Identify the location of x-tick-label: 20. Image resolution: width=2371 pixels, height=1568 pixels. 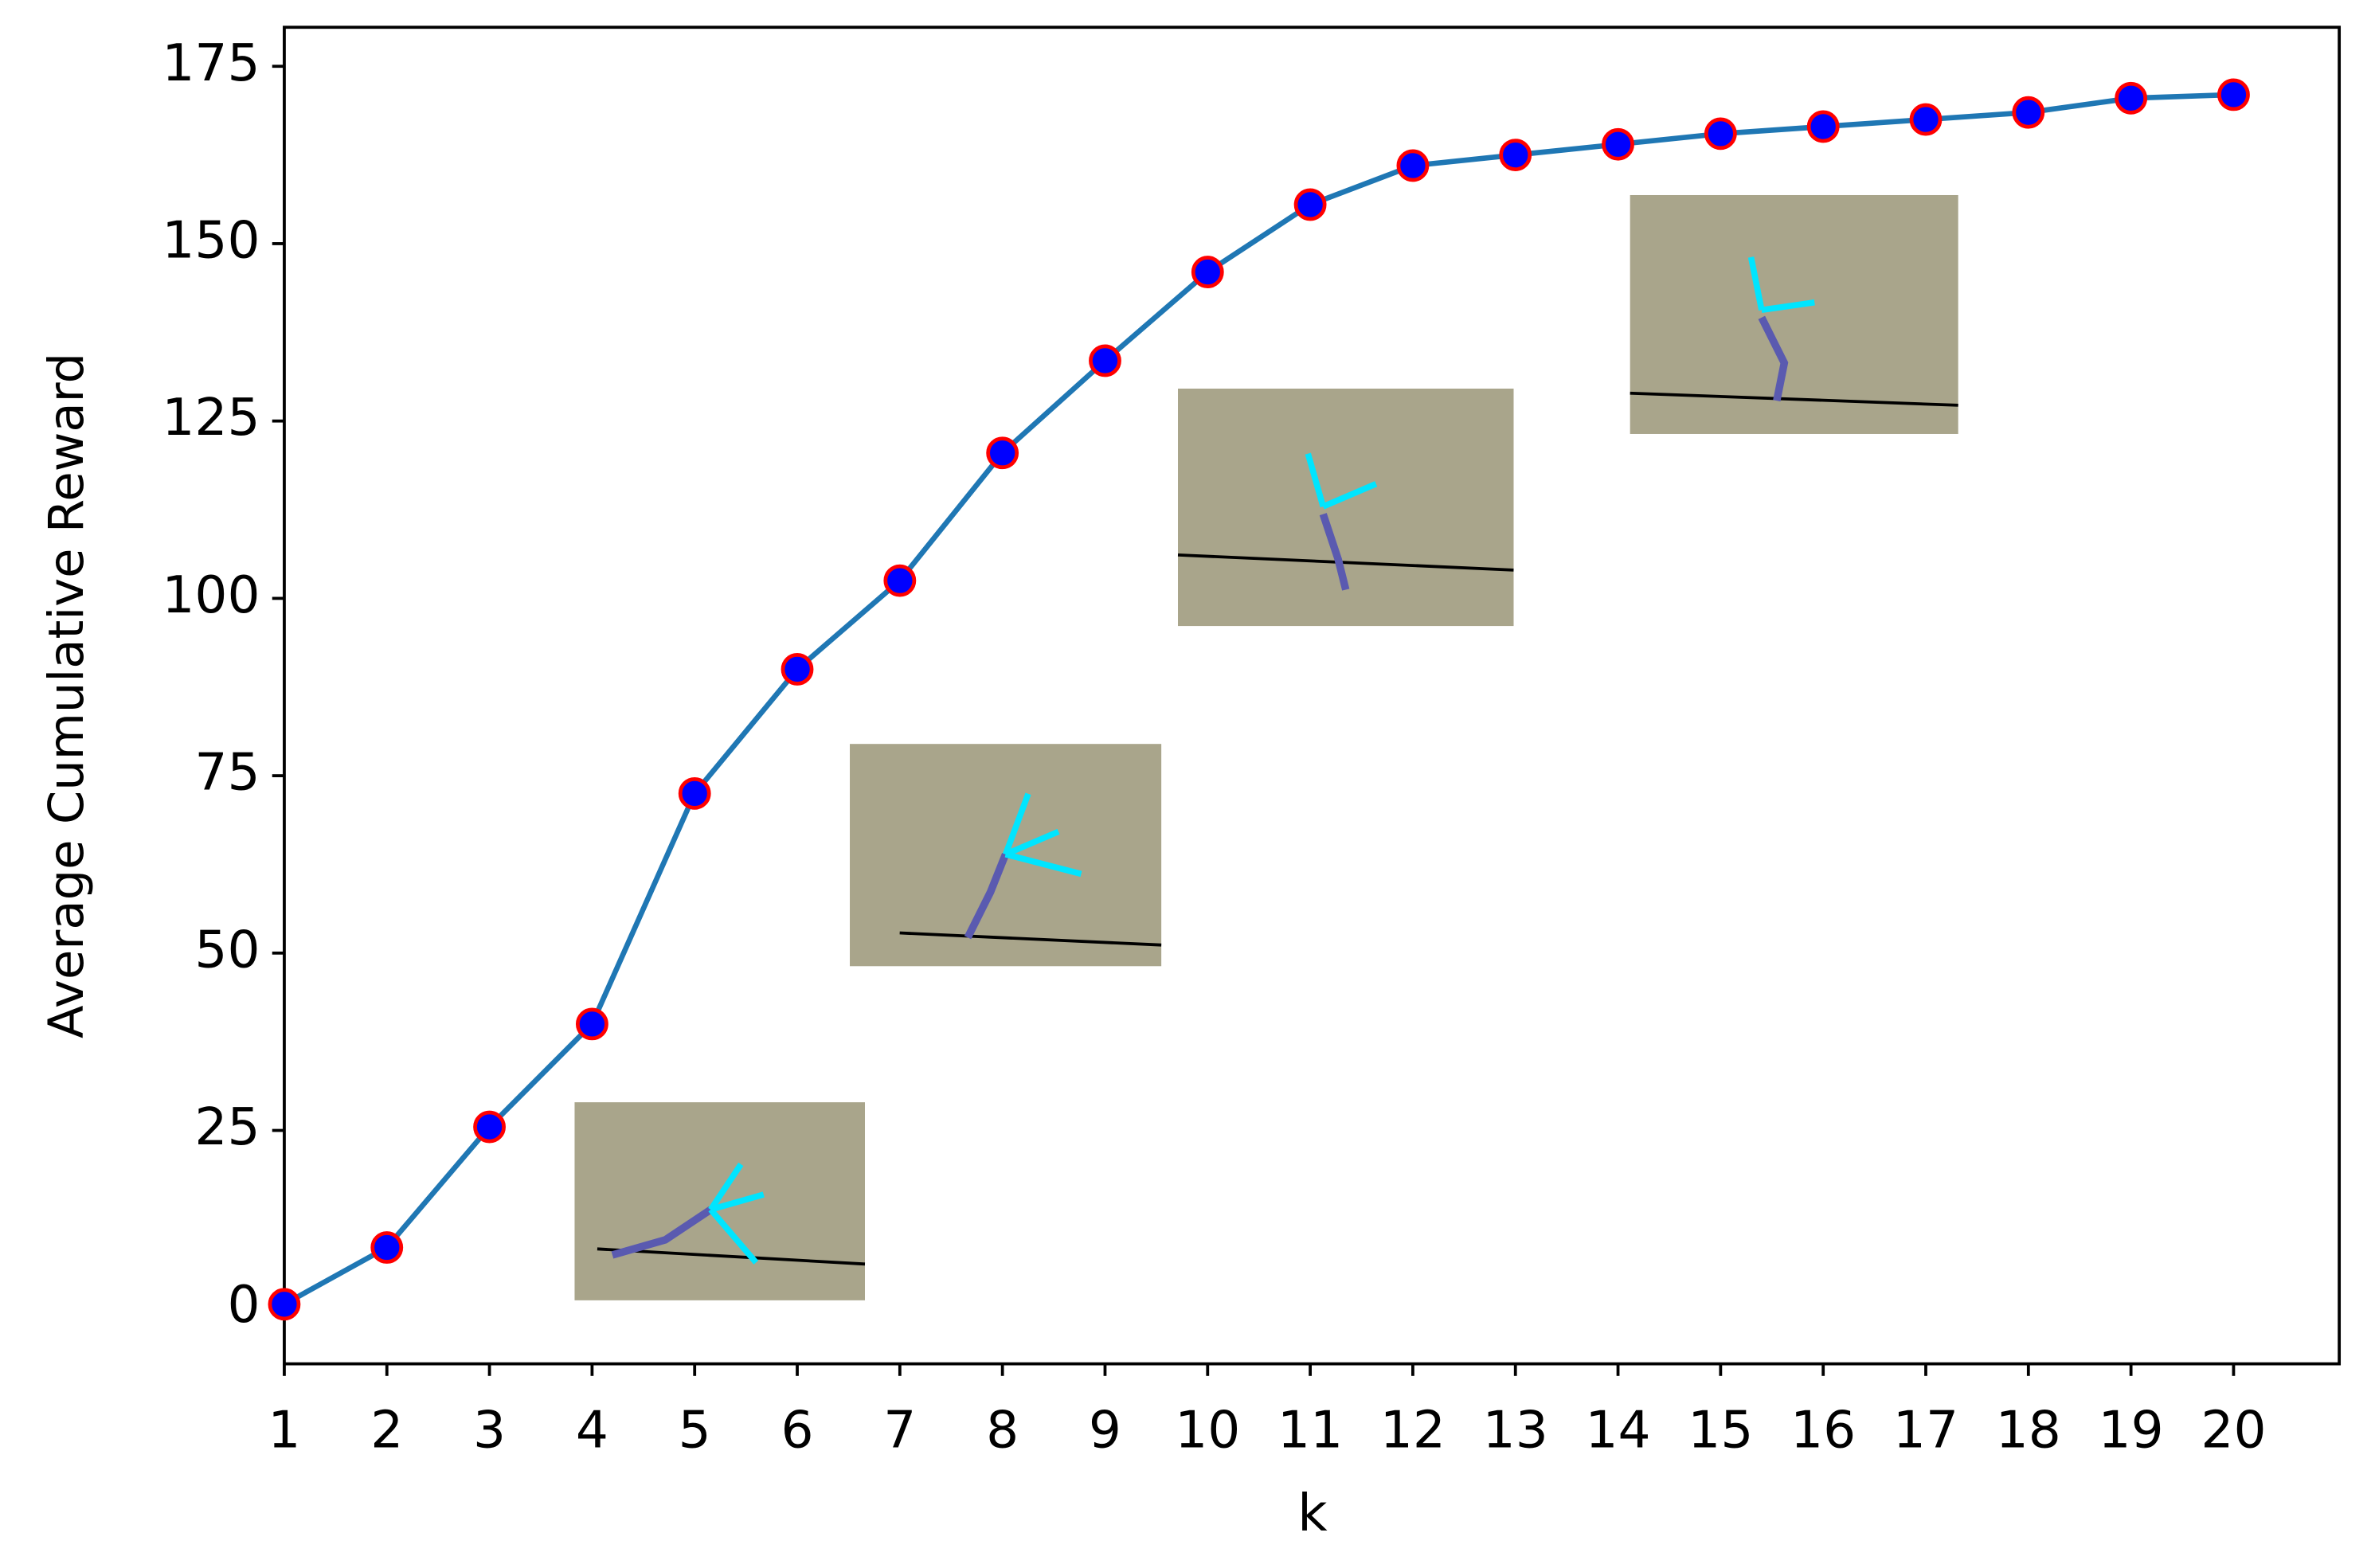
(2233, 1430).